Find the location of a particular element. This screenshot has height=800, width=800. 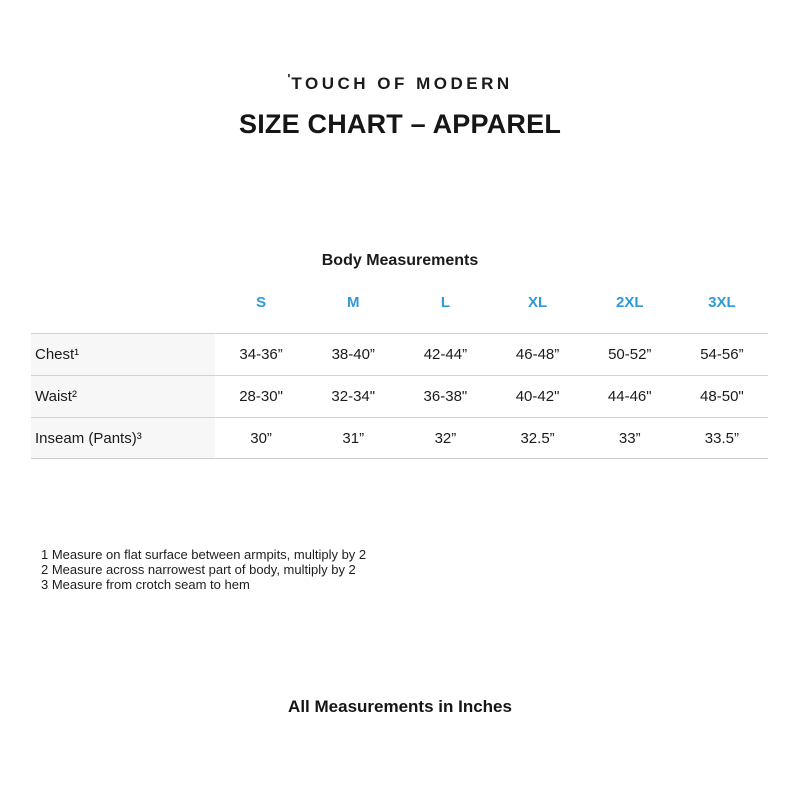

chest-value-xl: 46-48” is located at coordinates (537, 354).